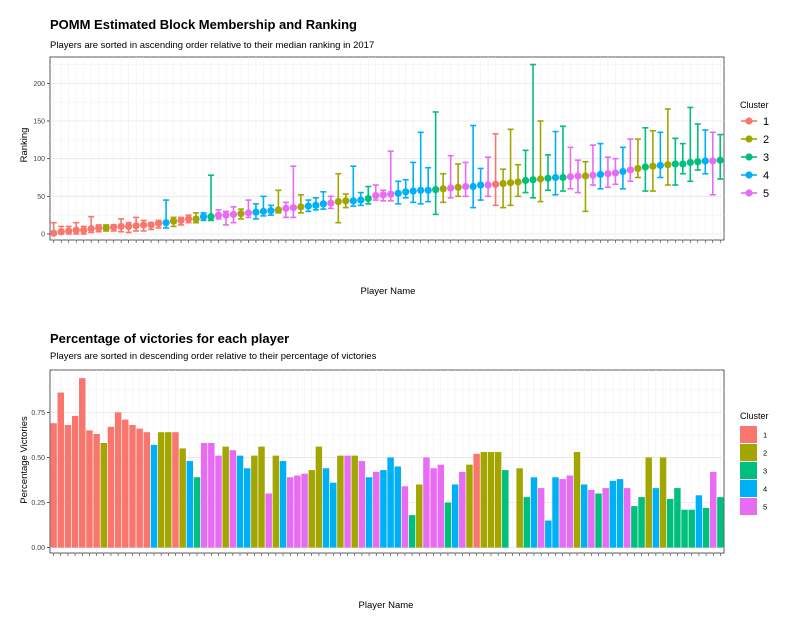 The image size is (800, 632). I want to click on chart1-y-tick-label: 150, so click(39, 122).